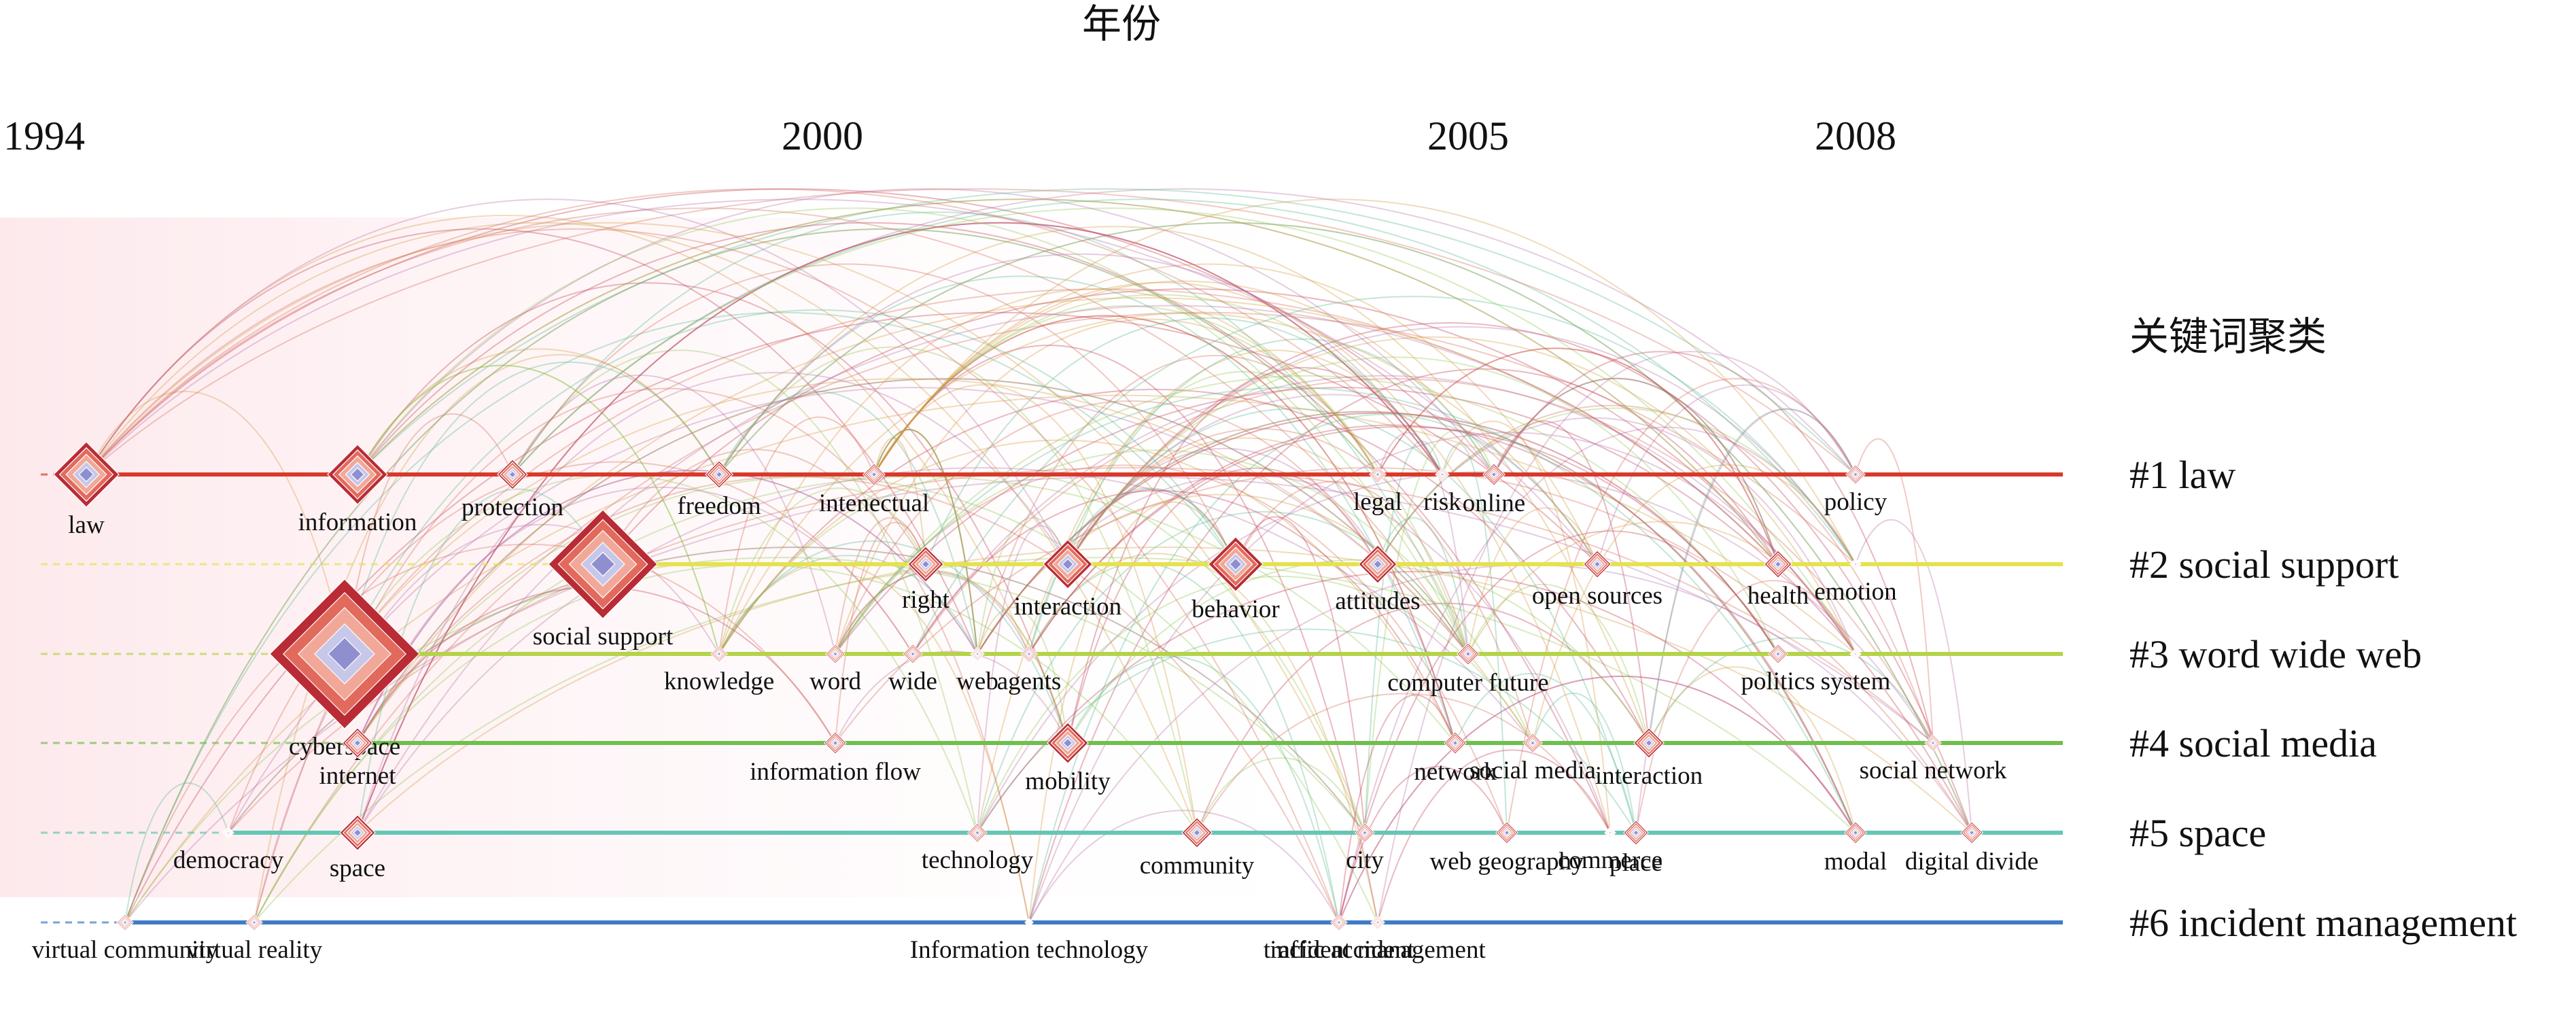  Describe the element at coordinates (1855, 490) in the screenshot. I see `keyword-node: policy` at that location.